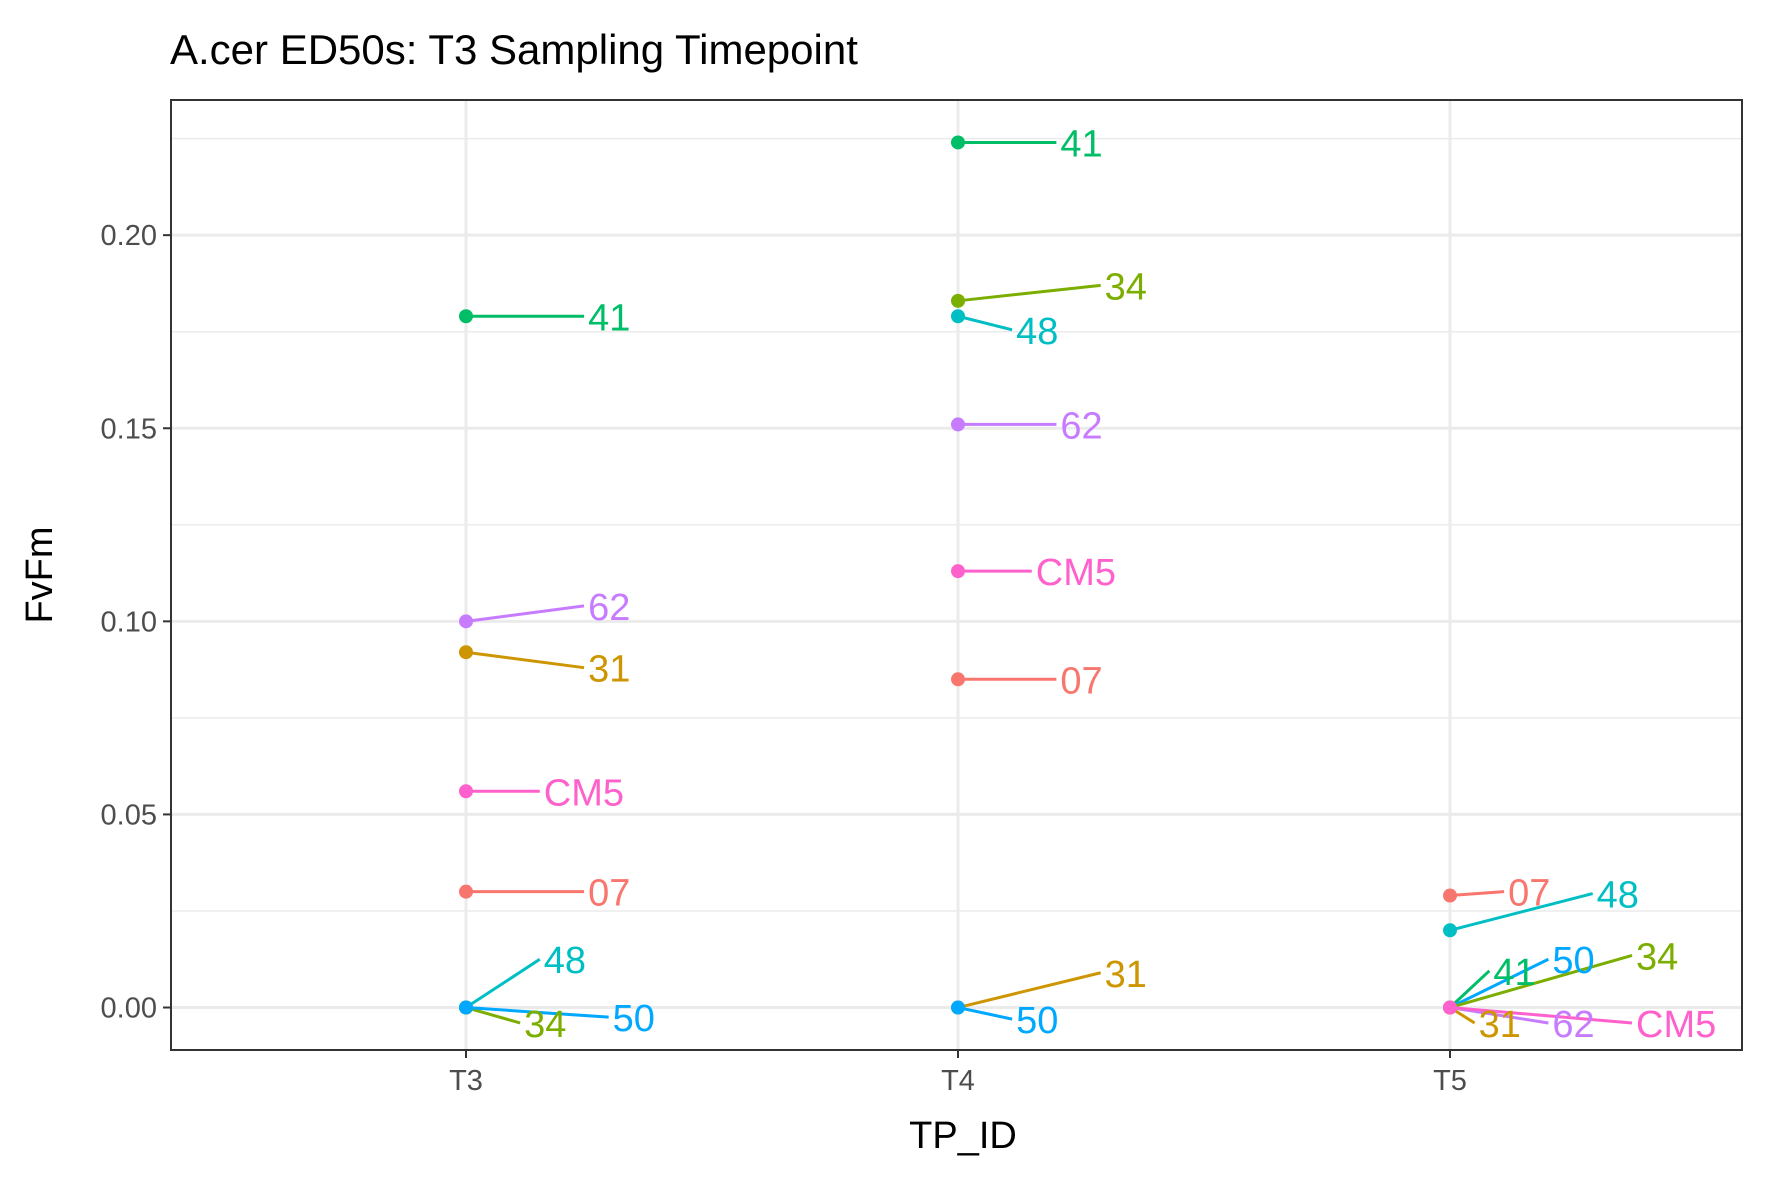 Image resolution: width=1771 pixels, height=1181 pixels. Describe the element at coordinates (129, 1009) in the screenshot. I see `y-tick-label: 0.00` at that location.